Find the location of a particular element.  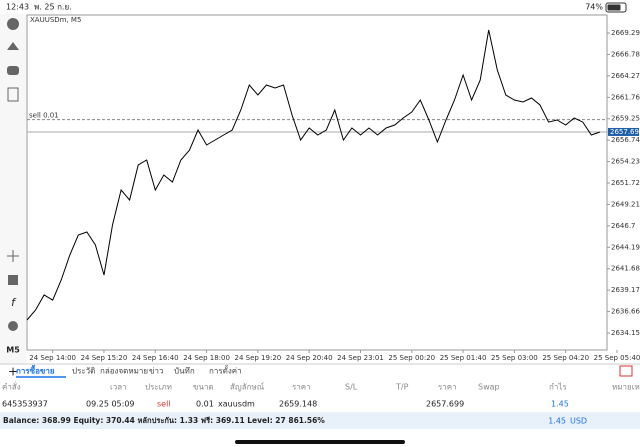

y-tick-label: 2646.7 is located at coordinates (623, 226).